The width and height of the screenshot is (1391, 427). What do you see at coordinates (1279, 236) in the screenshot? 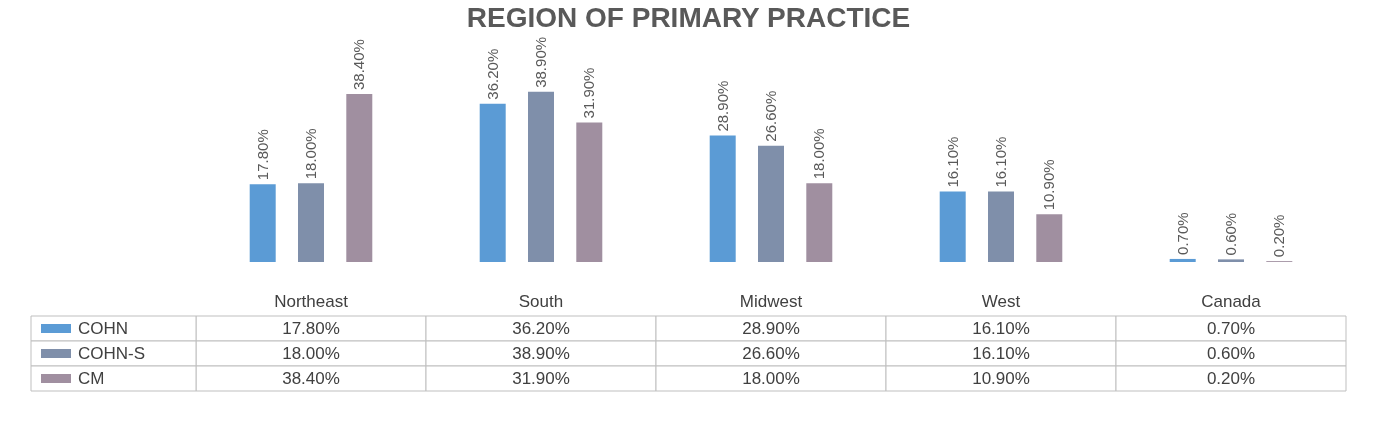
I see `text: 0.20%` at bounding box center [1279, 236].